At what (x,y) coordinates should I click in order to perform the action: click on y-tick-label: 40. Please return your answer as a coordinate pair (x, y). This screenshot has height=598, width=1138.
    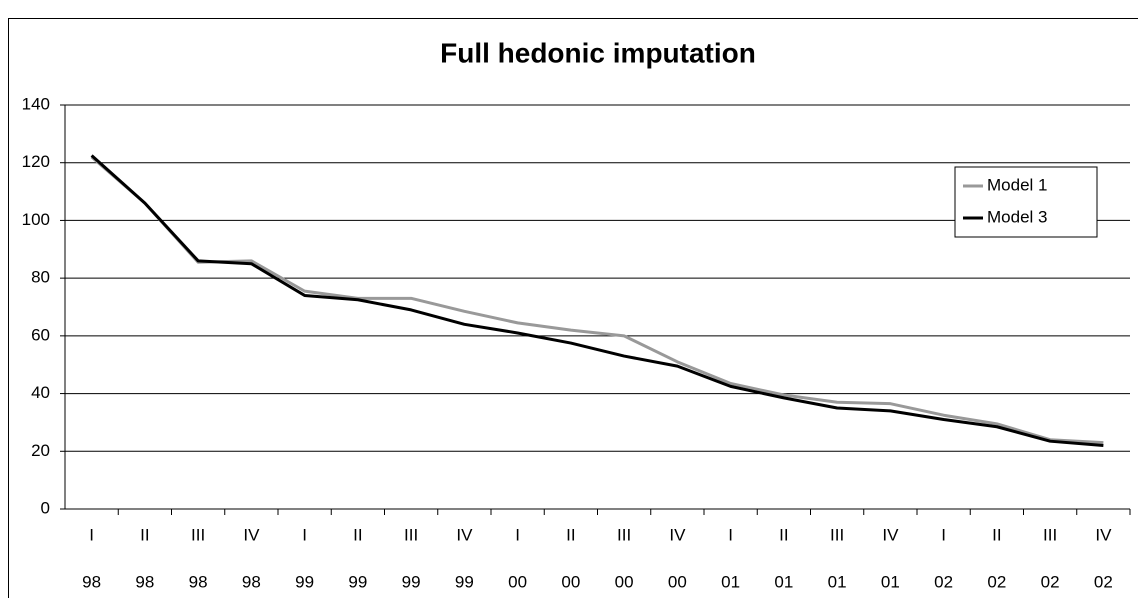
    Looking at the image, I should click on (40, 392).